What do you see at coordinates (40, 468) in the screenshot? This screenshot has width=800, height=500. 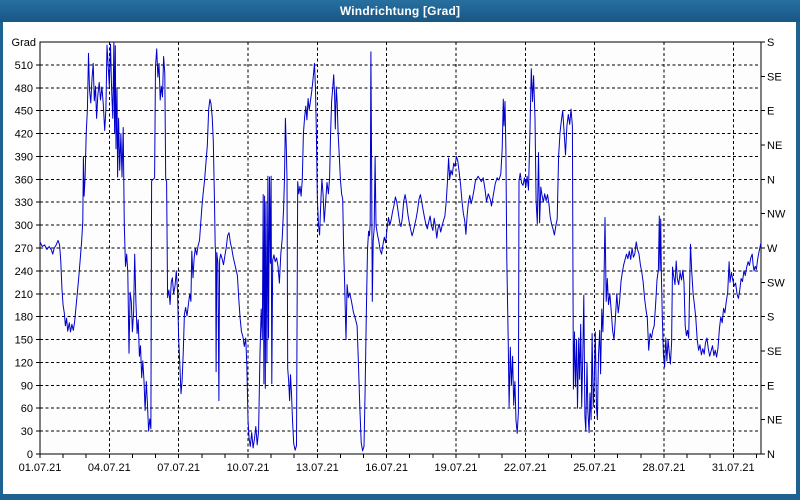 I see `x-tick-label: 01.07.21` at bounding box center [40, 468].